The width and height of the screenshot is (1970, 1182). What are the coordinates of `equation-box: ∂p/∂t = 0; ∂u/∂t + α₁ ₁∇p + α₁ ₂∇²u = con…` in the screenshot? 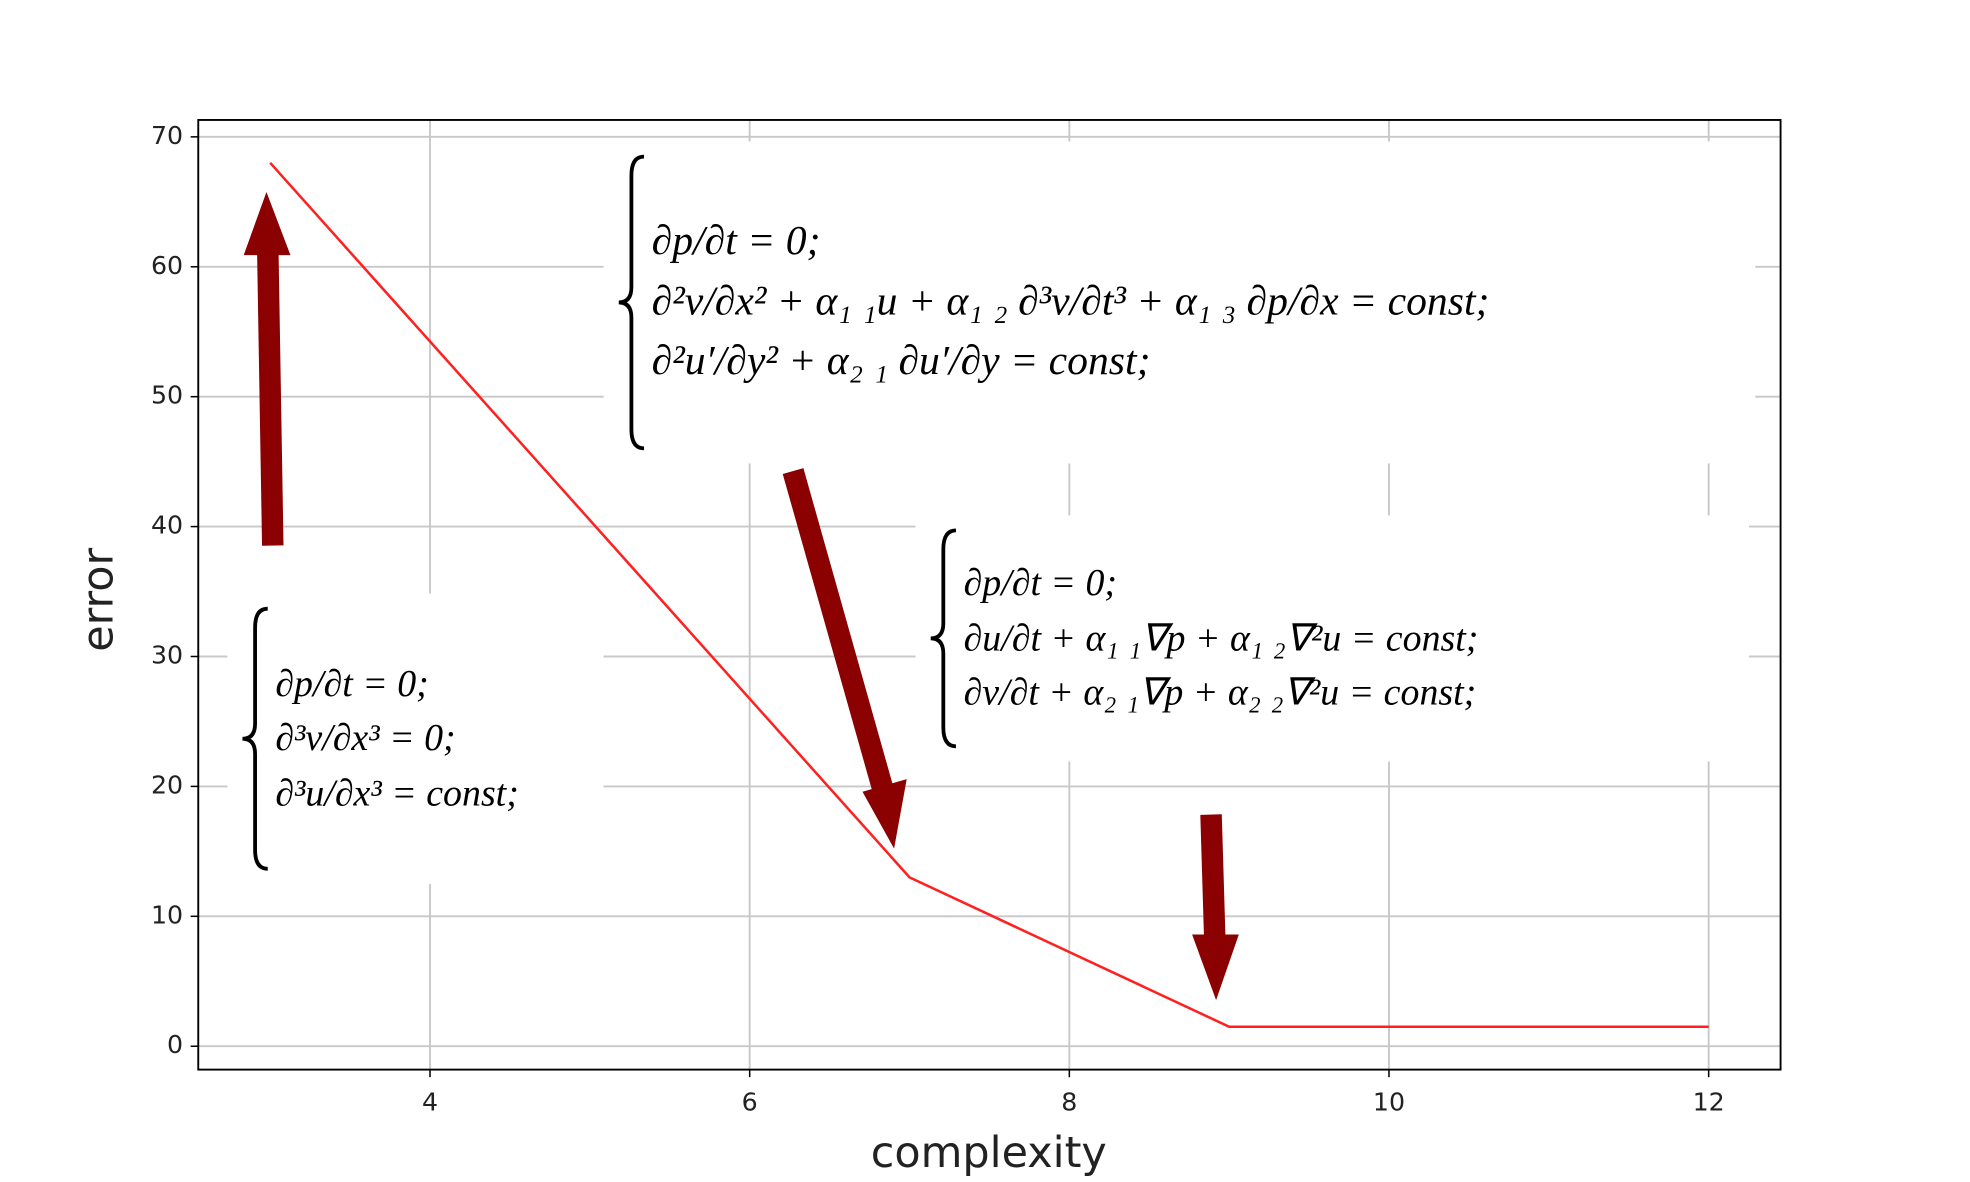 It's located at (1332, 638).